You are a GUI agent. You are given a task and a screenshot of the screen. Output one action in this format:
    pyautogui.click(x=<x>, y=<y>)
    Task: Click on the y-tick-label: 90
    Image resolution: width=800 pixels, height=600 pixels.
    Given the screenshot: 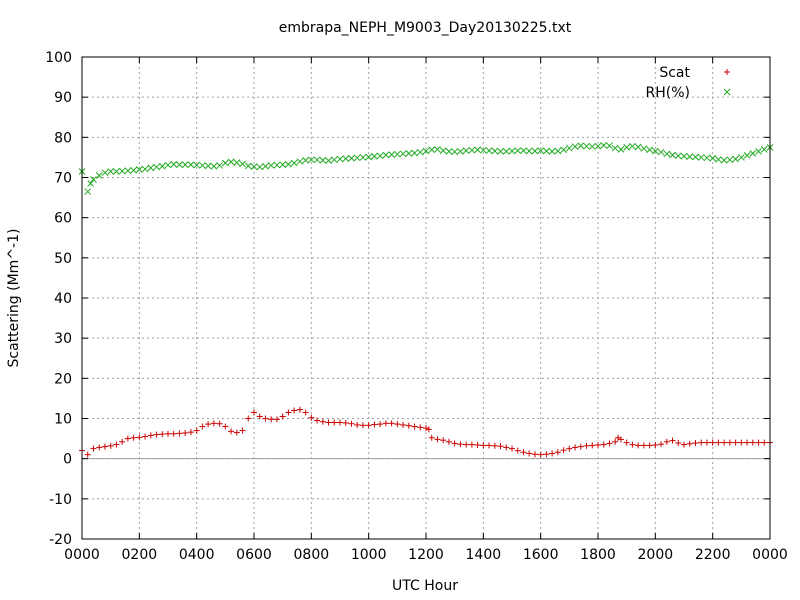 What is the action you would take?
    pyautogui.click(x=63, y=98)
    